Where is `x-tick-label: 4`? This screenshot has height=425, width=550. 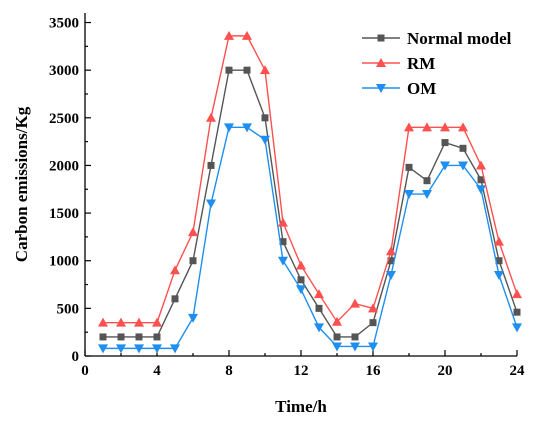
x-tick-label: 4 is located at coordinates (157, 371).